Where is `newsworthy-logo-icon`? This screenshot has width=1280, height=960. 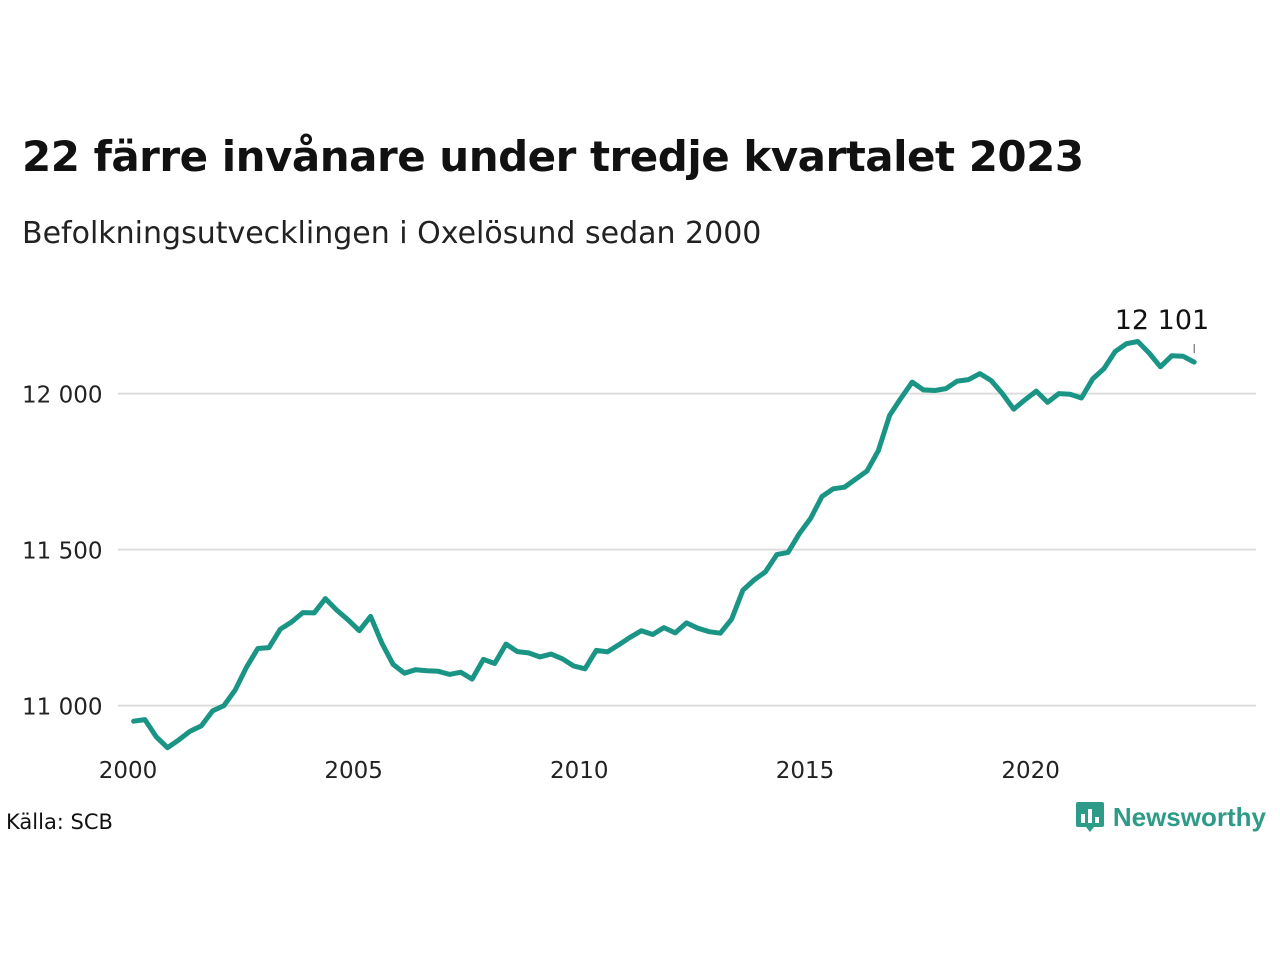 newsworthy-logo-icon is located at coordinates (1089, 817).